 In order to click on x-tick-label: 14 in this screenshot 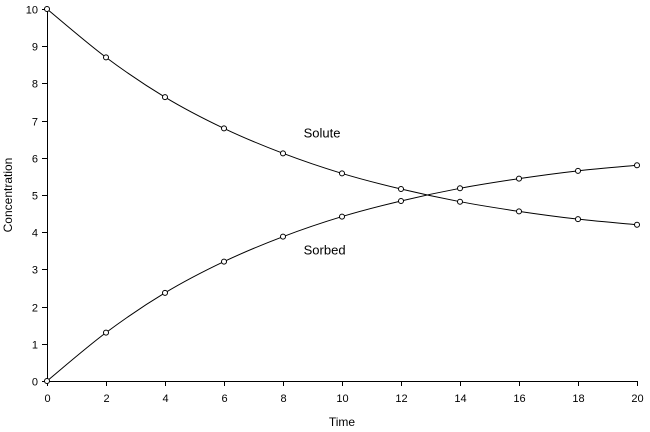, I will do `click(460, 399)`.